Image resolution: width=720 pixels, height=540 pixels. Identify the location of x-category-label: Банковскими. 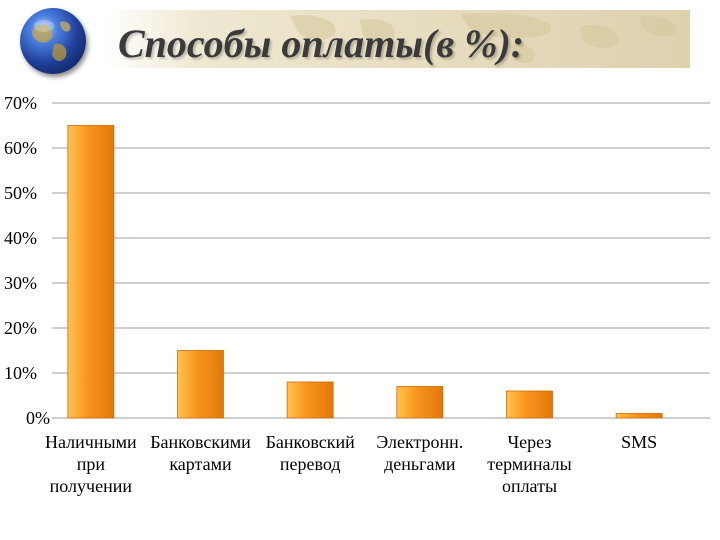
(200, 442).